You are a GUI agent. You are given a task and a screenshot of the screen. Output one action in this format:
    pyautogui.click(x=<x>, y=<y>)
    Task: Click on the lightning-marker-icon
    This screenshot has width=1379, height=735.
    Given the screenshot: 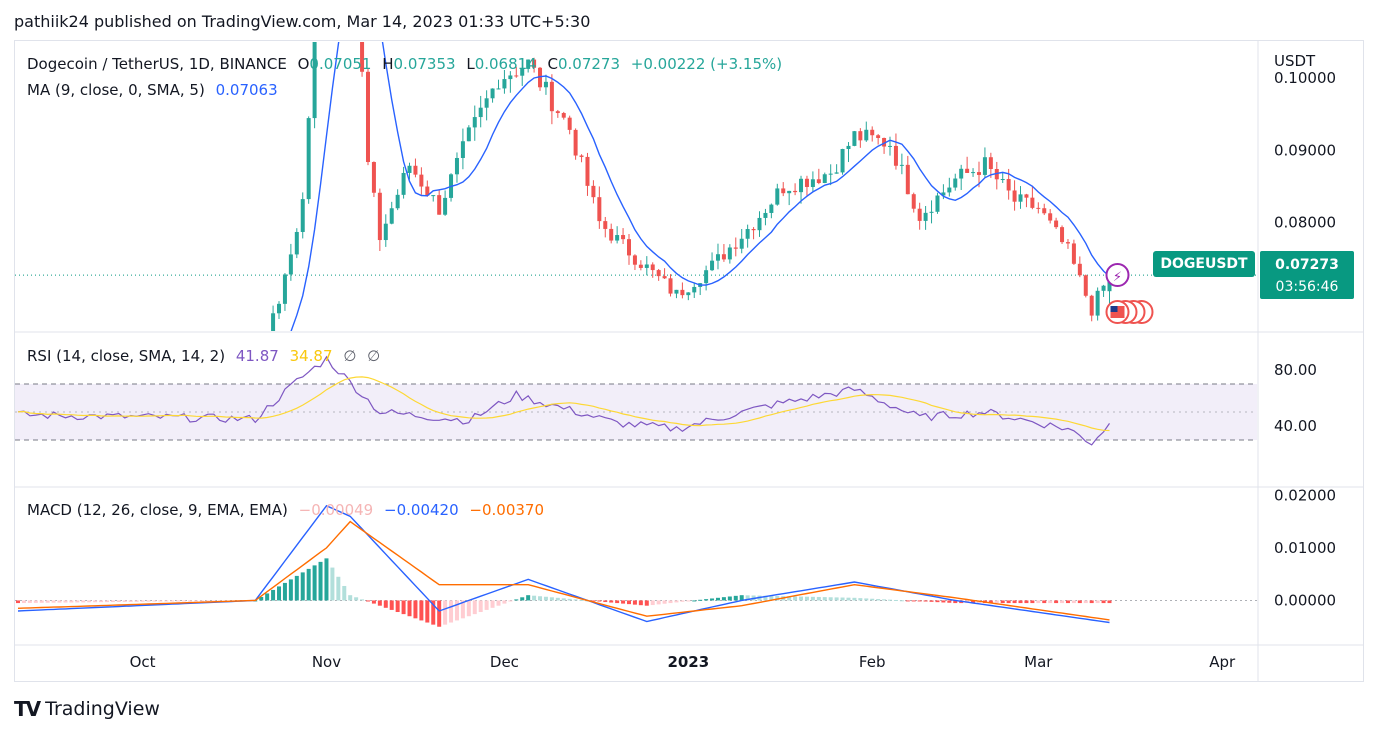 What is the action you would take?
    pyautogui.click(x=1117, y=275)
    